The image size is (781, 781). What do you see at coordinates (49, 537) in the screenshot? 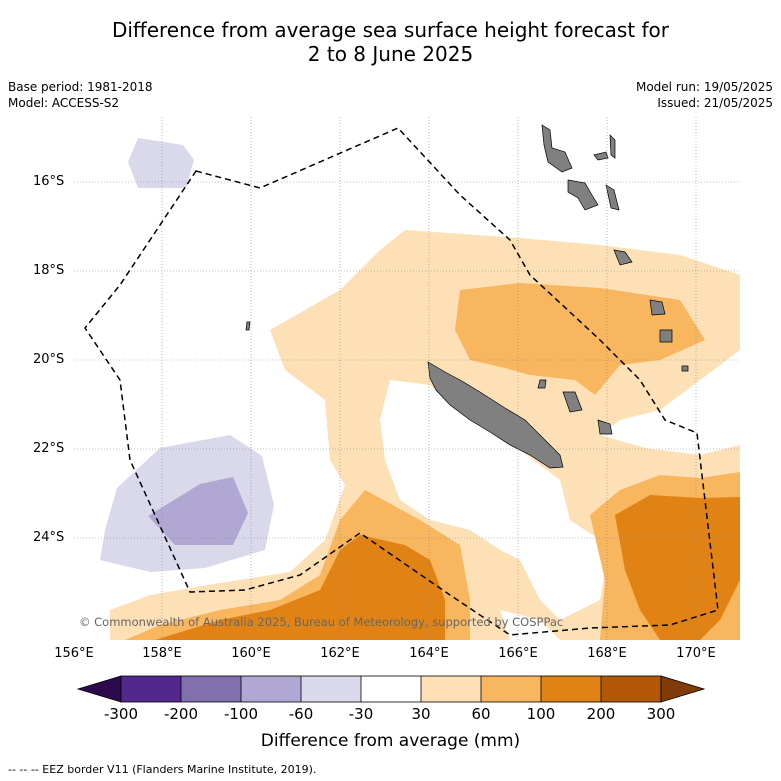
I see `lat-label: 24°S` at bounding box center [49, 537].